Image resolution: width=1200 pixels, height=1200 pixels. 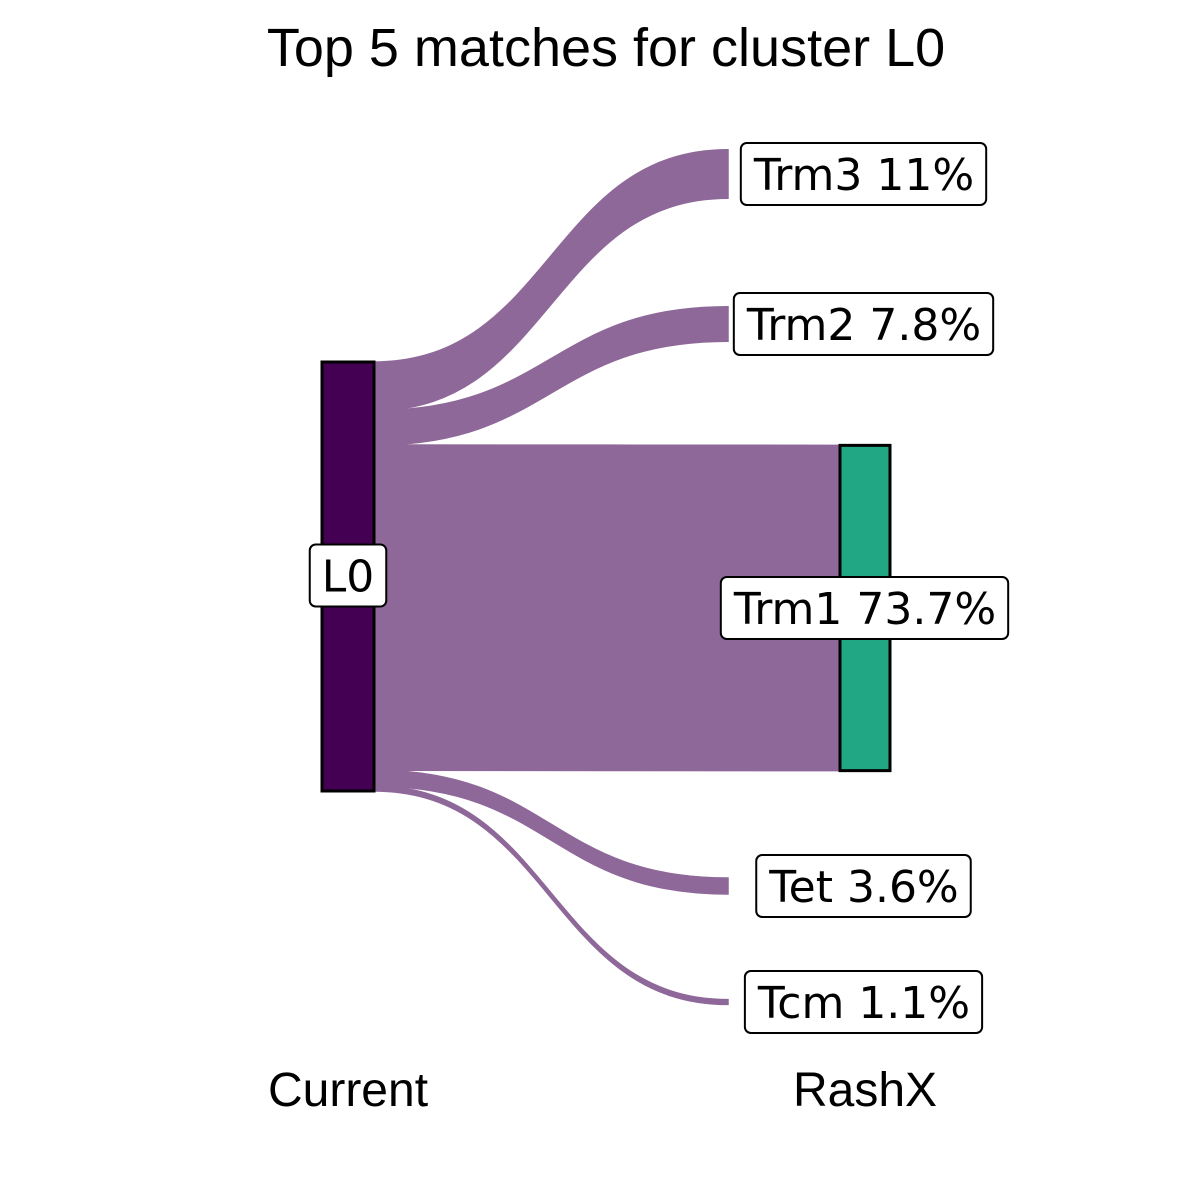 I want to click on target-label-trm1-text: Trm1 73.7%, so click(x=864, y=609).